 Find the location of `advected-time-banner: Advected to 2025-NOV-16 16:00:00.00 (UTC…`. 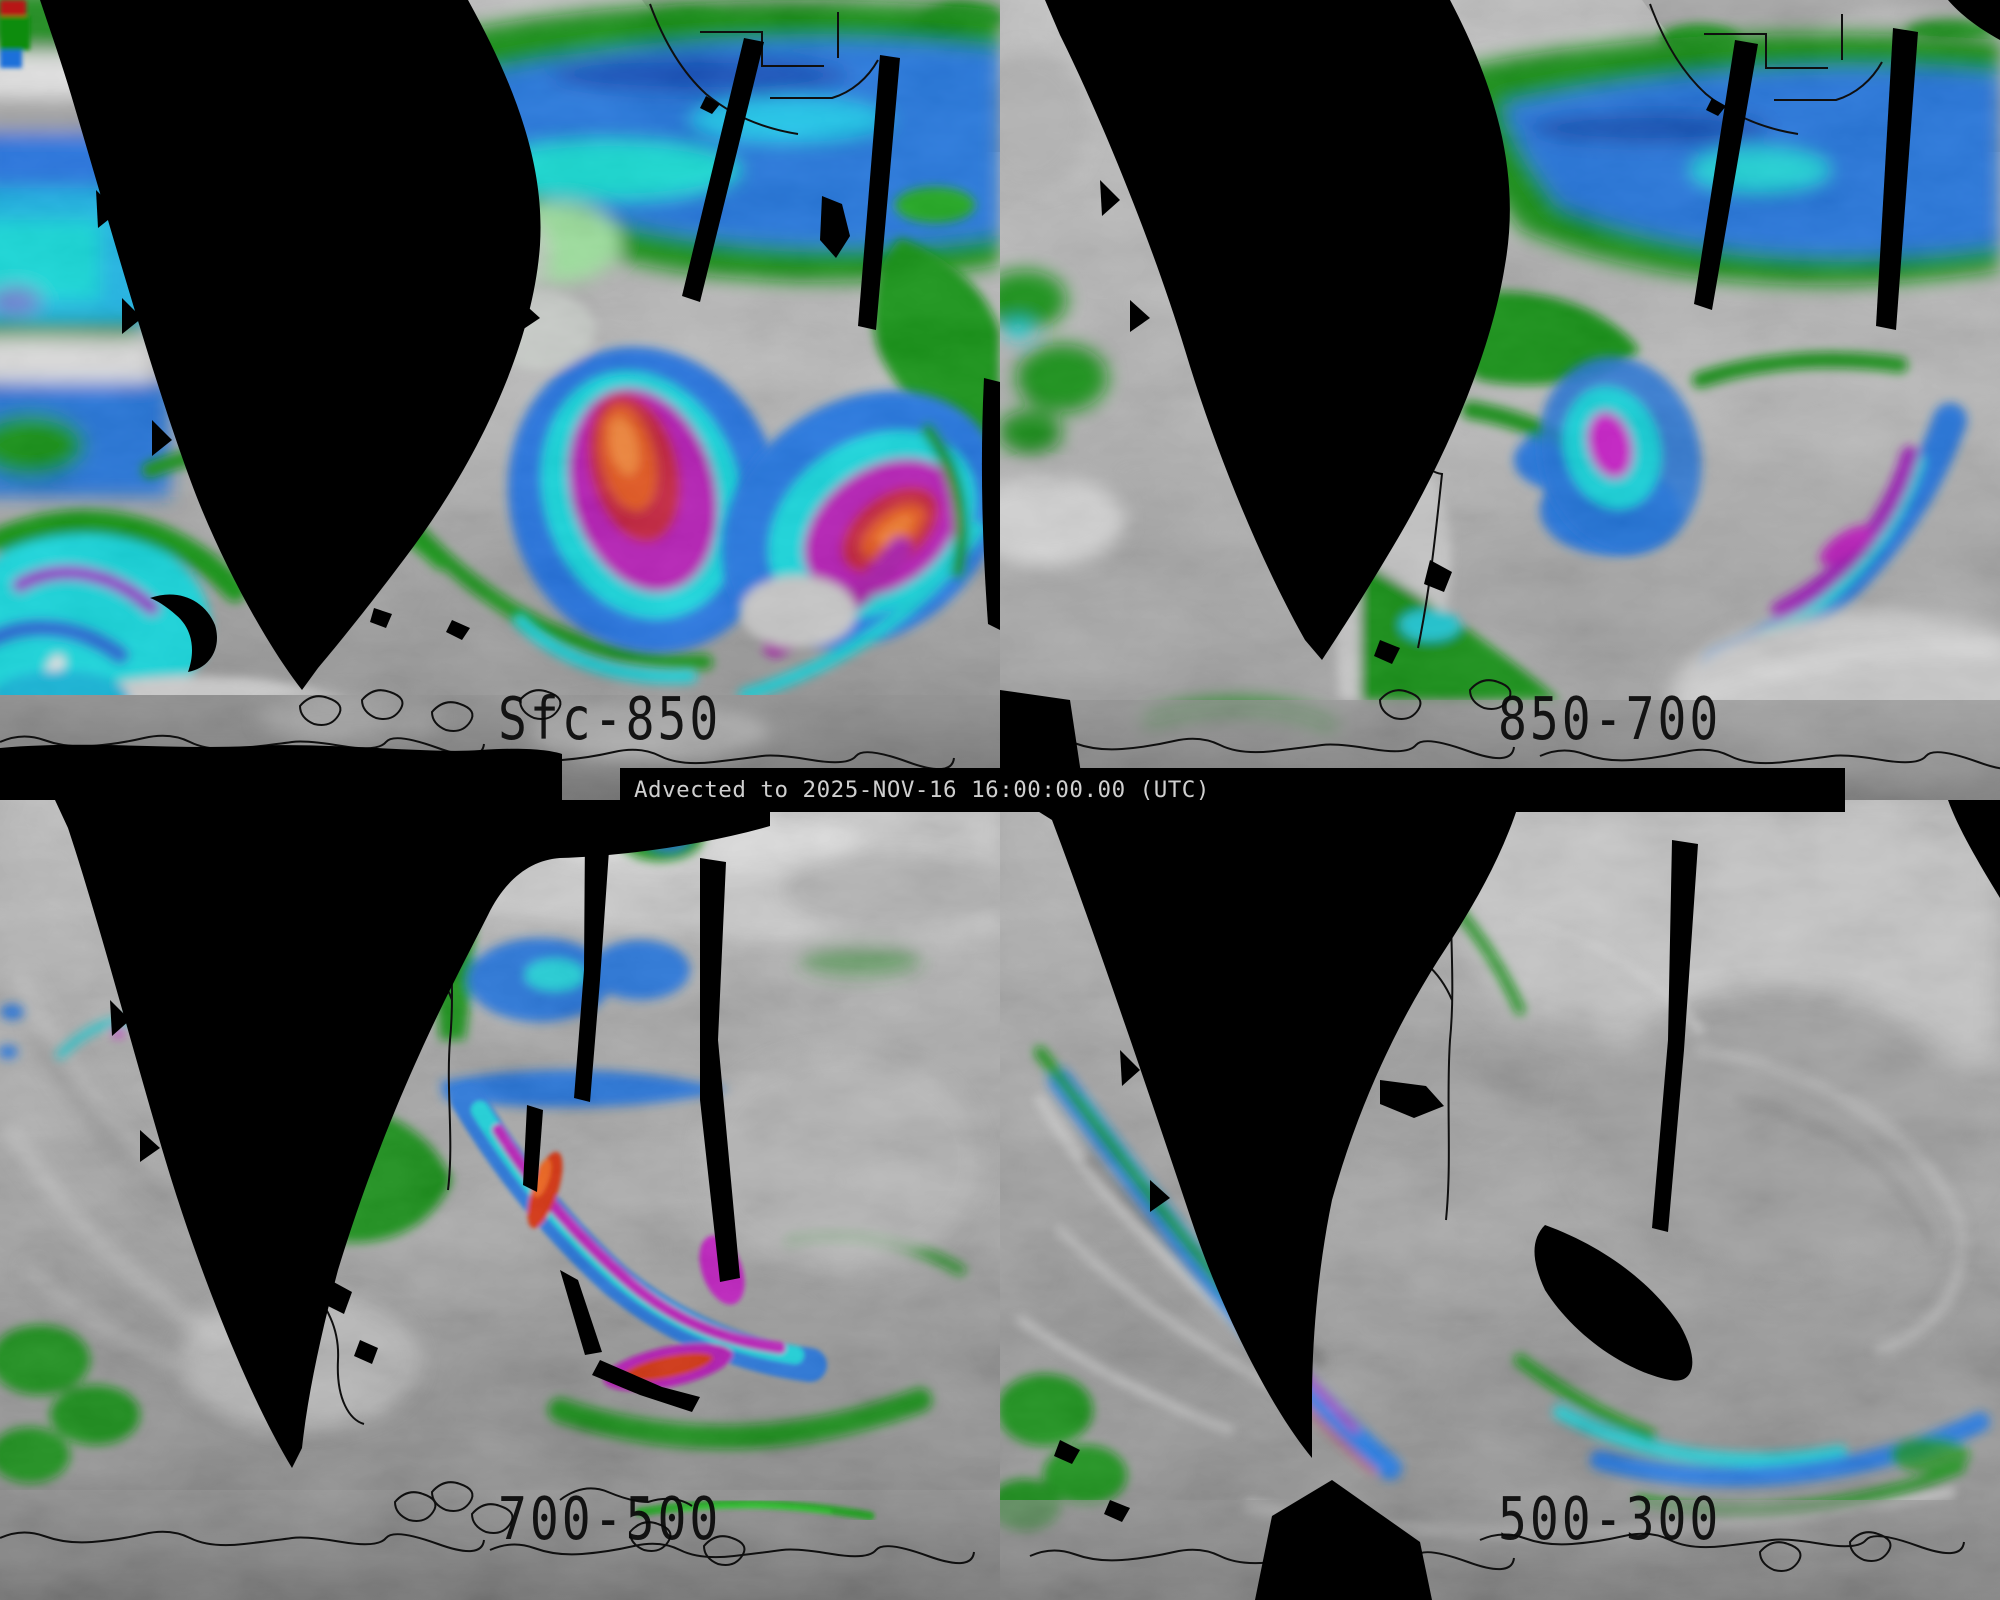

advected-time-banner: Advected to 2025-NOV-16 16:00:00.00 (UTC… is located at coordinates (1232, 790).